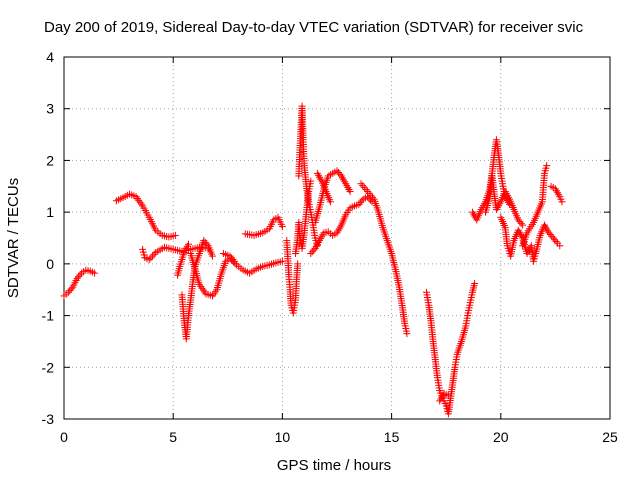 This screenshot has width=640, height=480. Describe the element at coordinates (48, 316) in the screenshot. I see `y-tick-label: -1` at that location.